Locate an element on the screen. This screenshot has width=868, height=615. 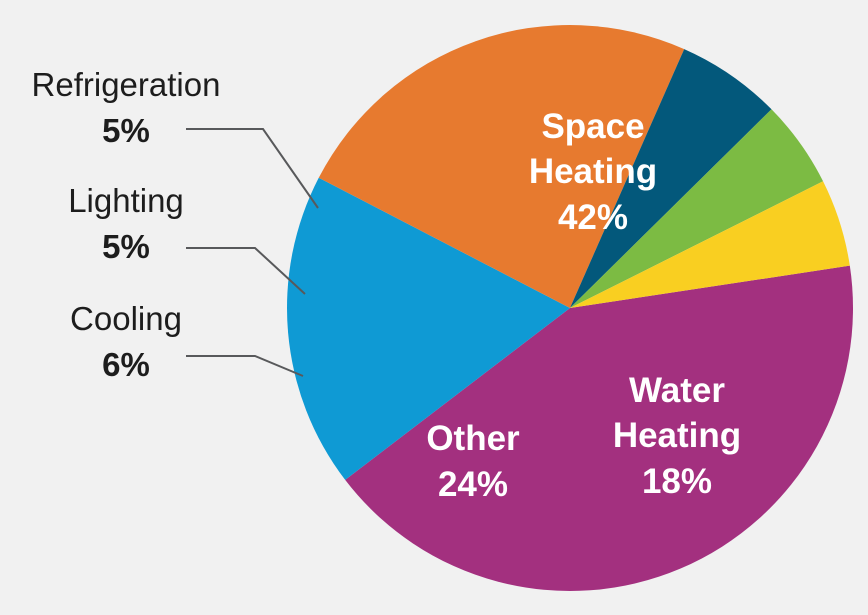
space-heating-value: 42% is located at coordinates (593, 217).